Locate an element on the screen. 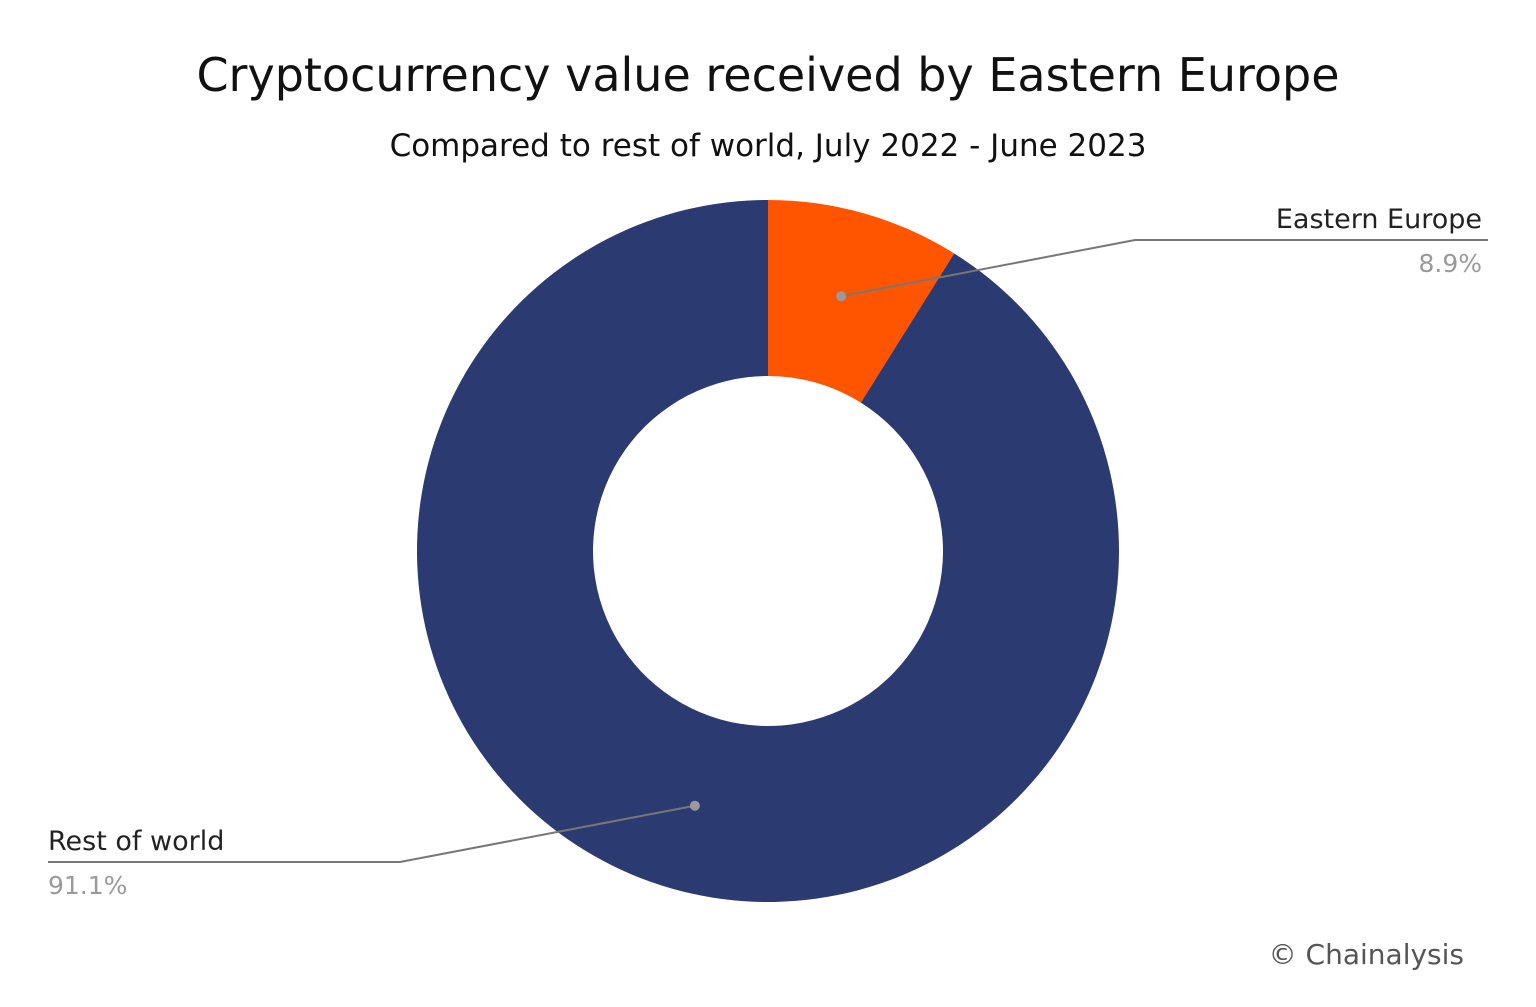  leader-dot-rest-of-world is located at coordinates (694, 805).